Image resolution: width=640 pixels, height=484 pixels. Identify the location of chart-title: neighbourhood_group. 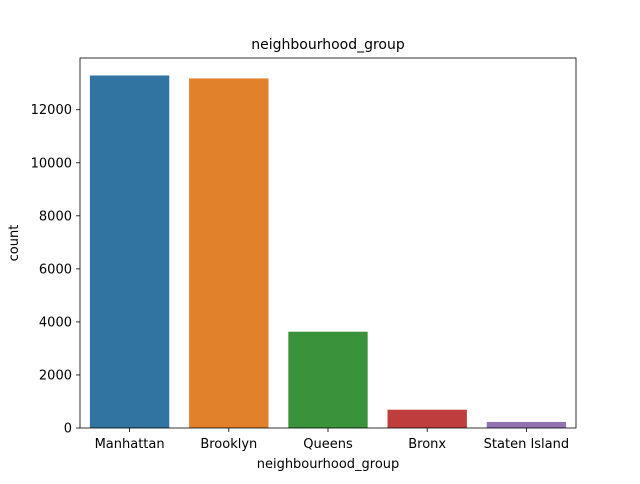
(328, 45).